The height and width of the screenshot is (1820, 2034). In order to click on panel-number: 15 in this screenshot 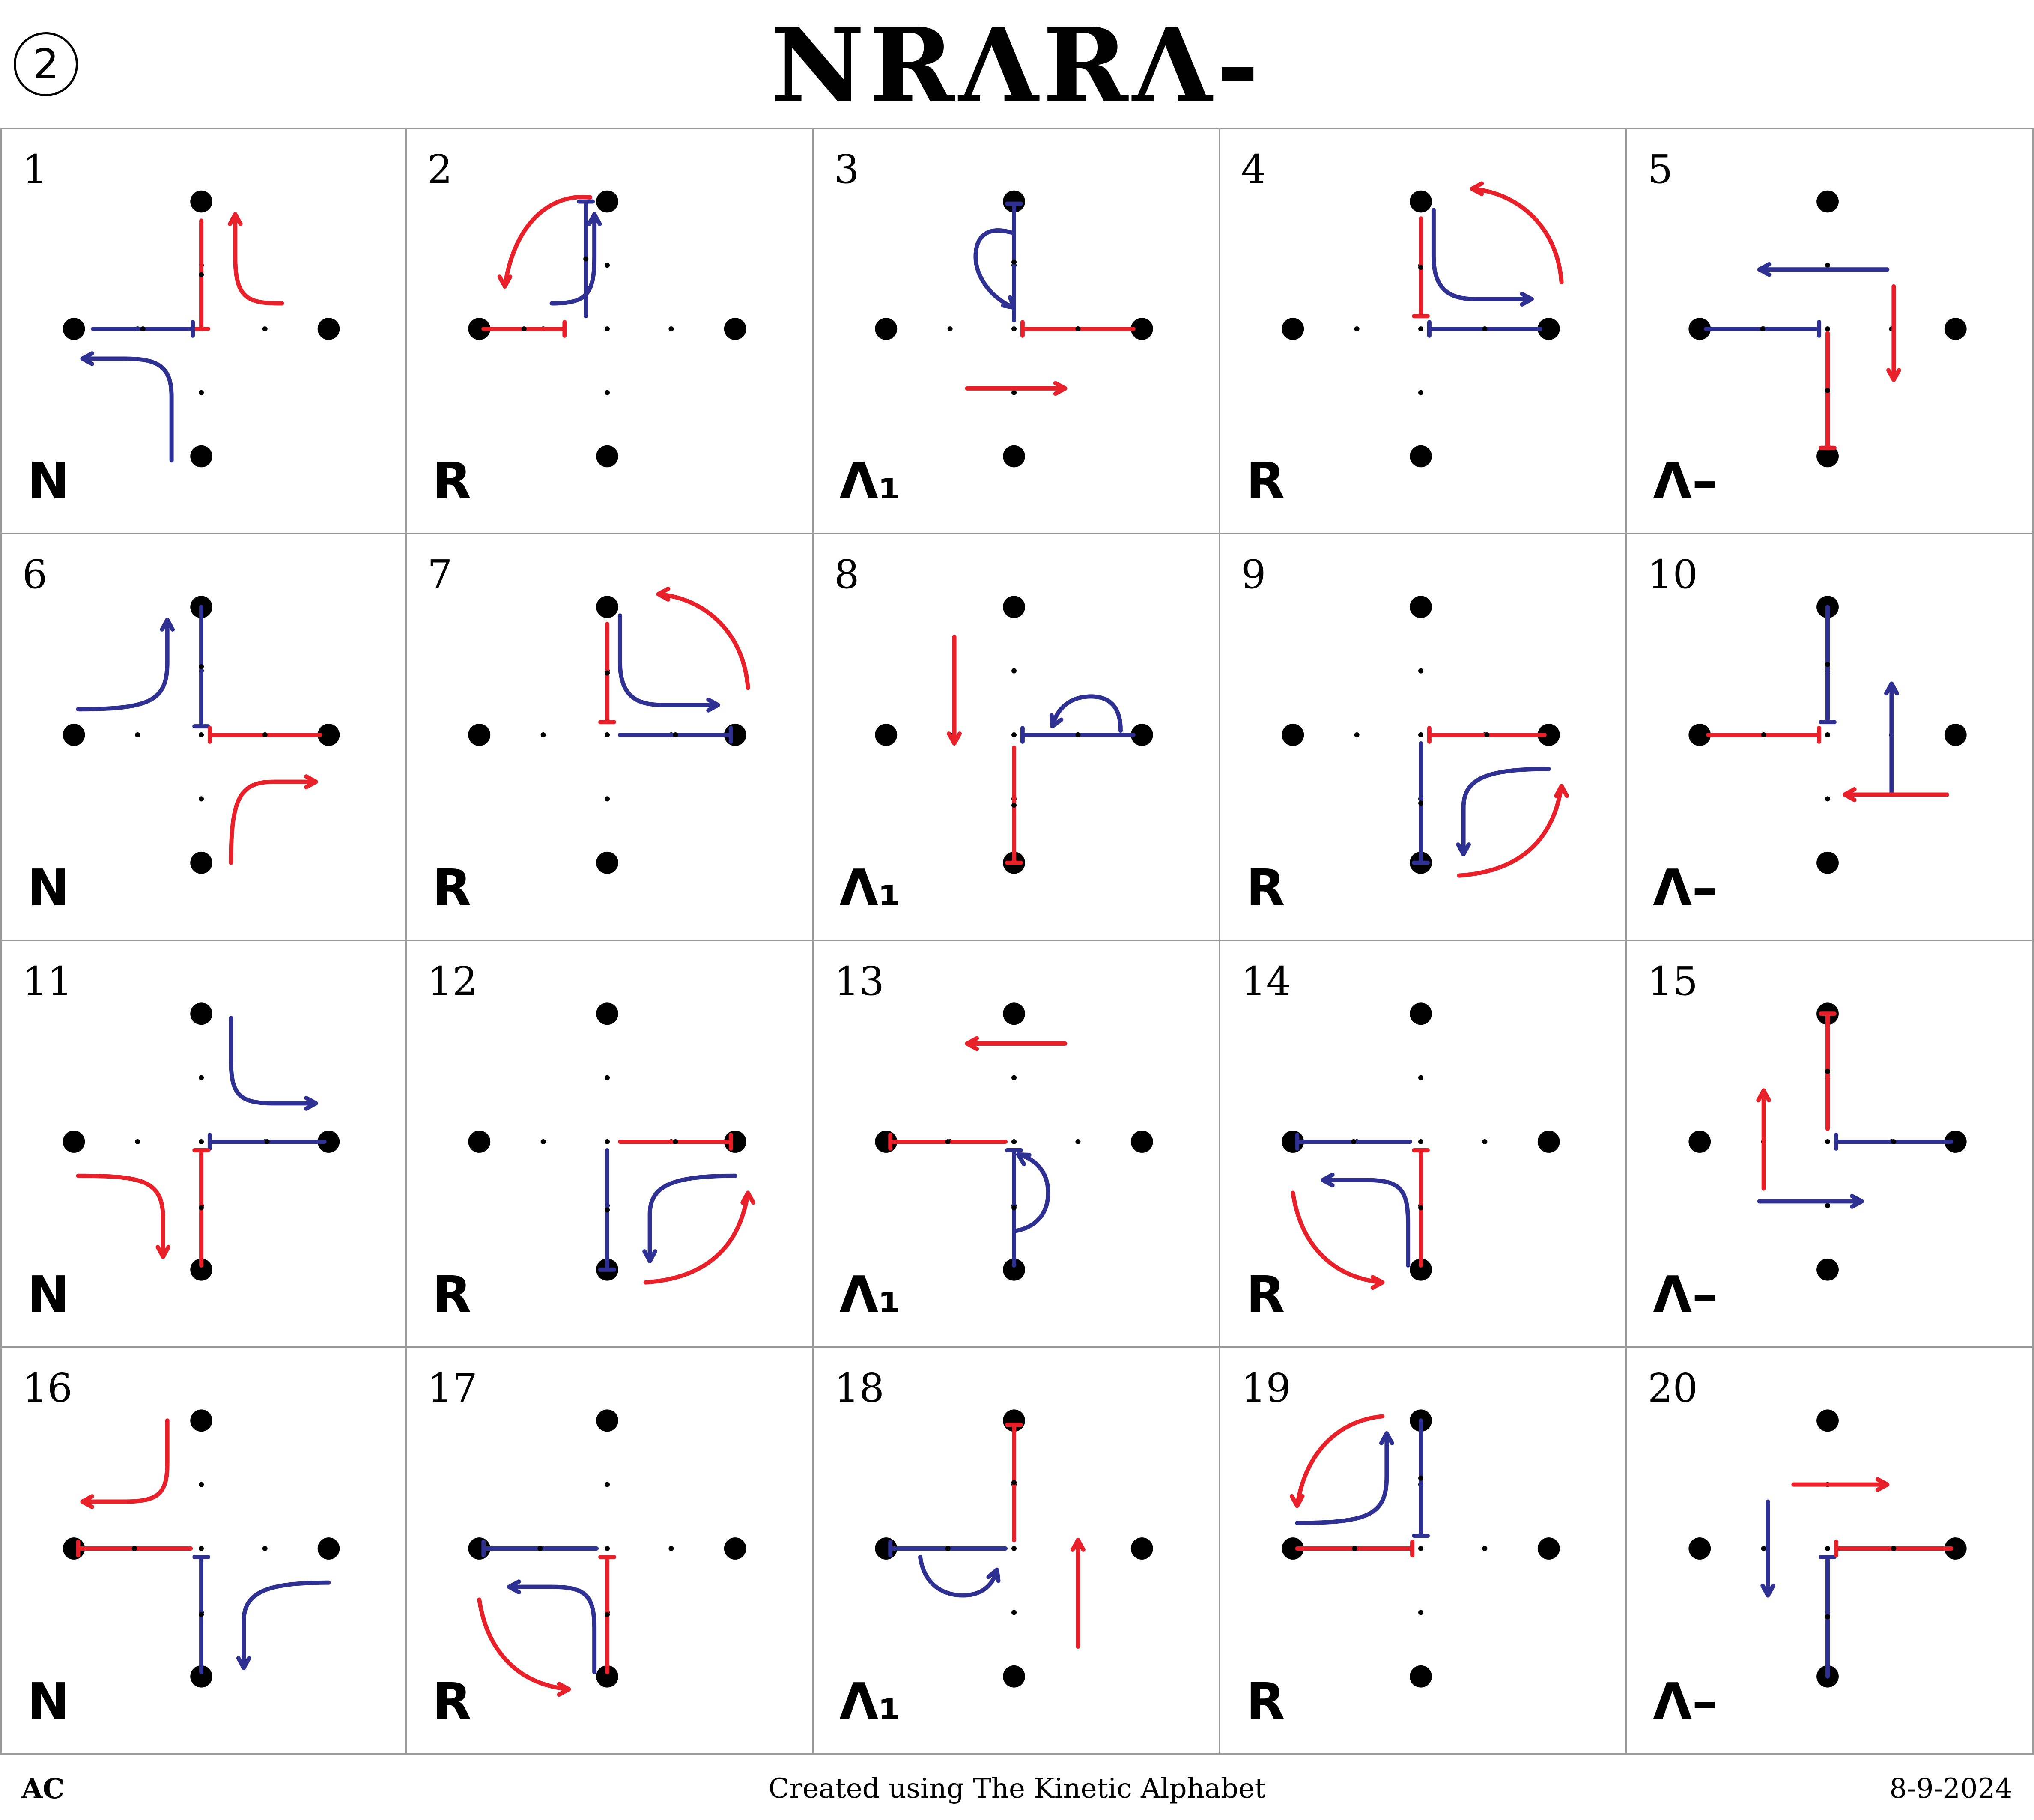, I will do `click(1673, 981)`.